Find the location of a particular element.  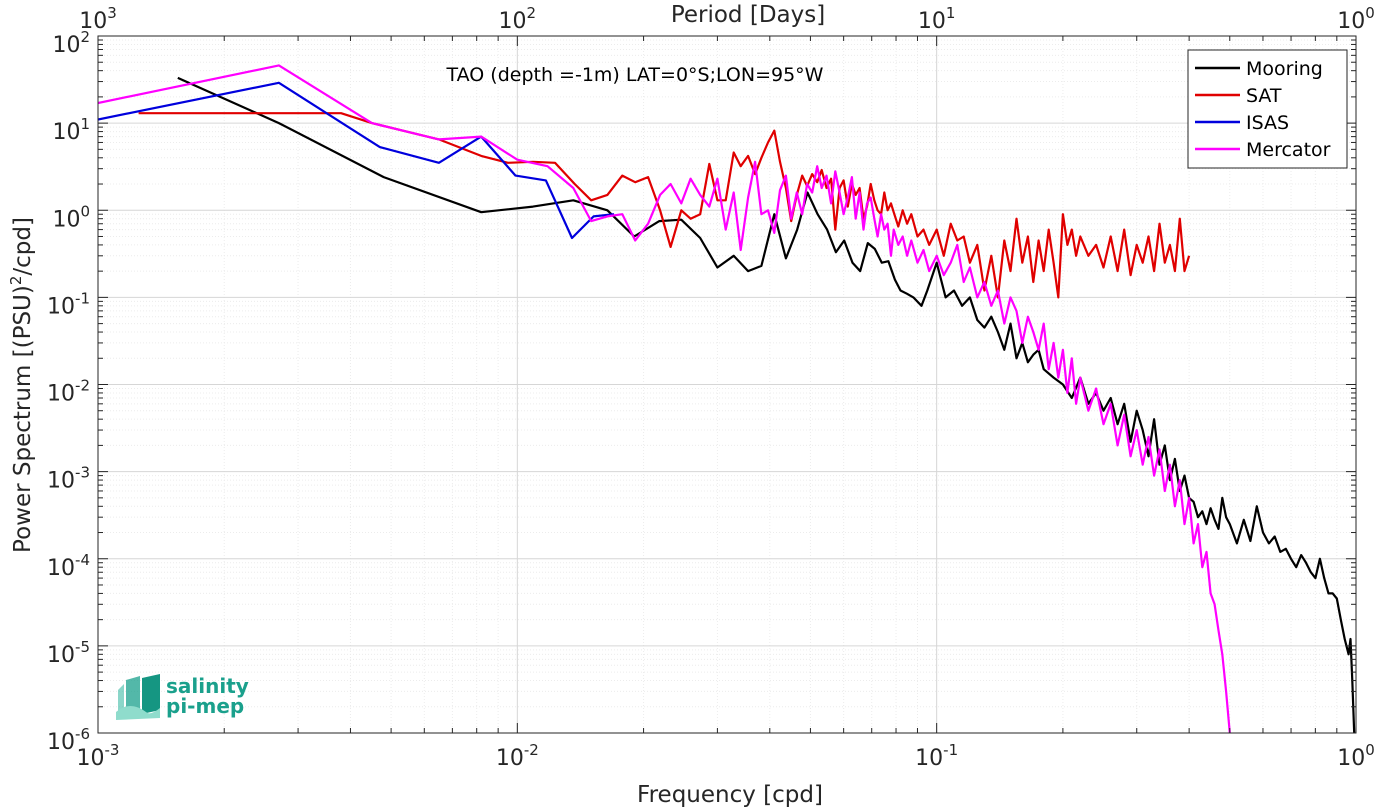

legend-label-mercator: Mercator is located at coordinates (1288, 150).